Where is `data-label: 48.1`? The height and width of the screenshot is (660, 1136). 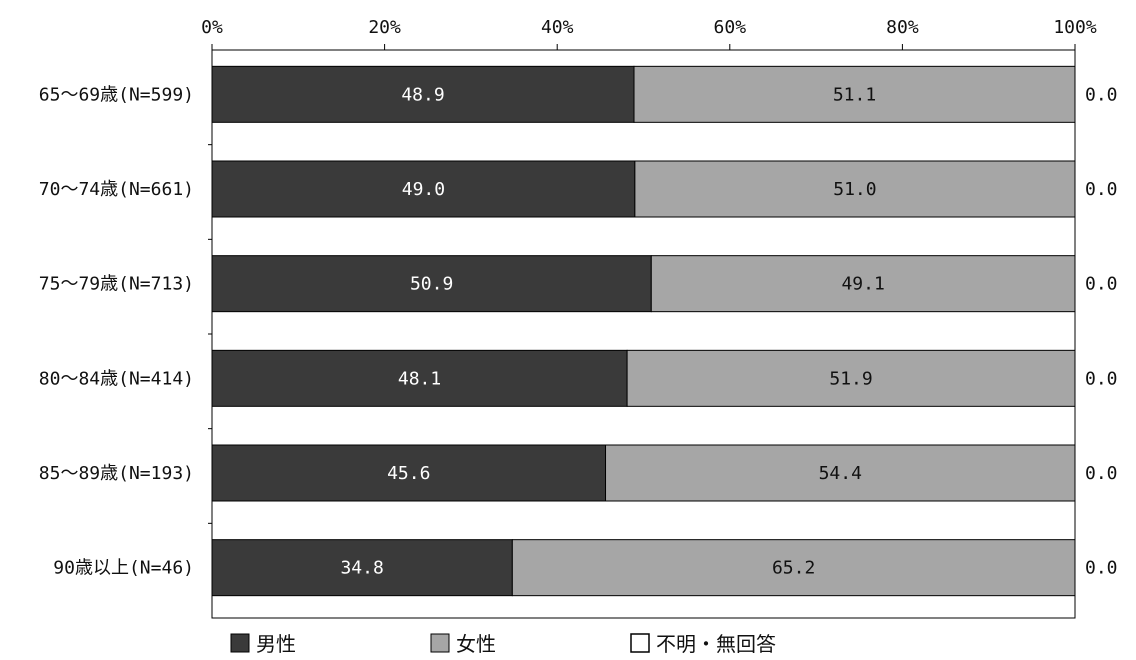
data-label: 48.1 is located at coordinates (419, 378).